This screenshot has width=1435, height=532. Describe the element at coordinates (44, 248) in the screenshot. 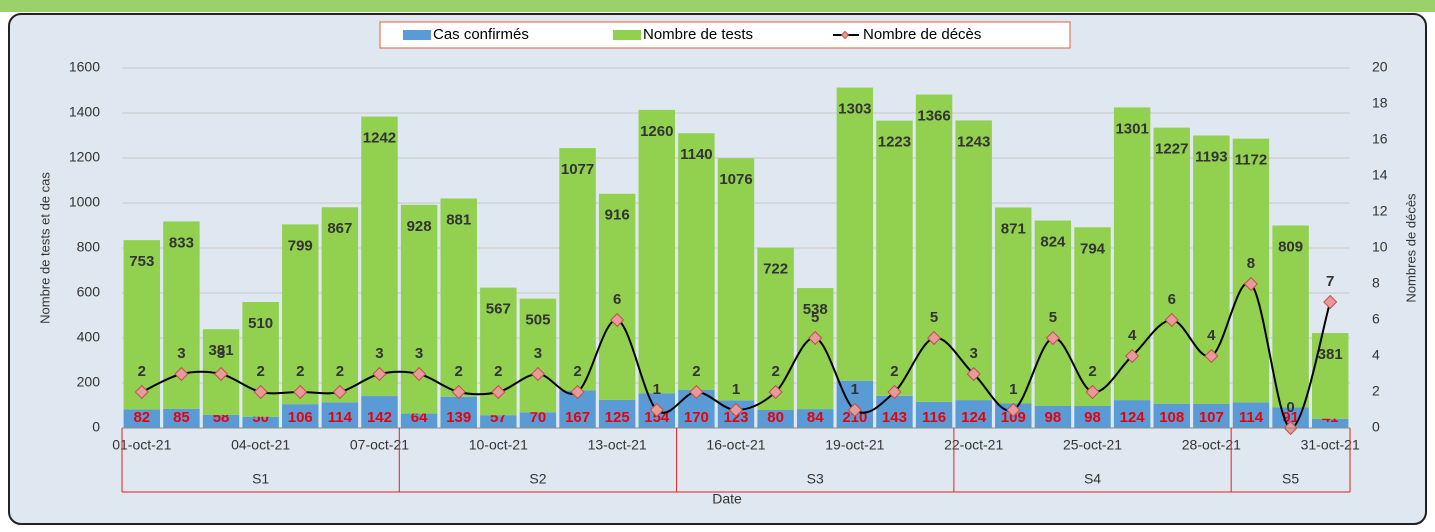

I see `y-axis-title: Nombre de tests et de cas` at that location.